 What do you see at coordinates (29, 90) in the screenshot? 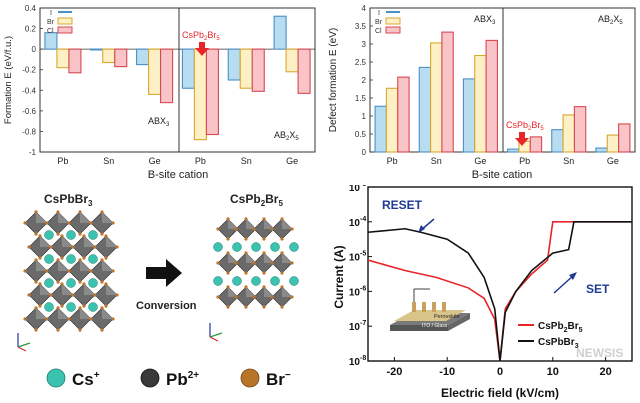
I see `y-tick-label: -0.4` at bounding box center [29, 90].